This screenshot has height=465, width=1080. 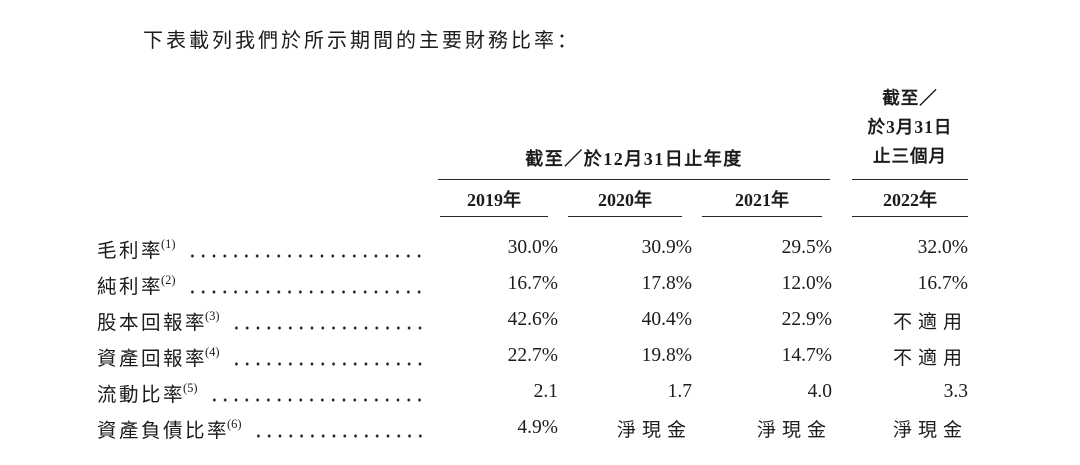 What do you see at coordinates (679, 391) in the screenshot?
I see `value-2020: 1.7` at bounding box center [679, 391].